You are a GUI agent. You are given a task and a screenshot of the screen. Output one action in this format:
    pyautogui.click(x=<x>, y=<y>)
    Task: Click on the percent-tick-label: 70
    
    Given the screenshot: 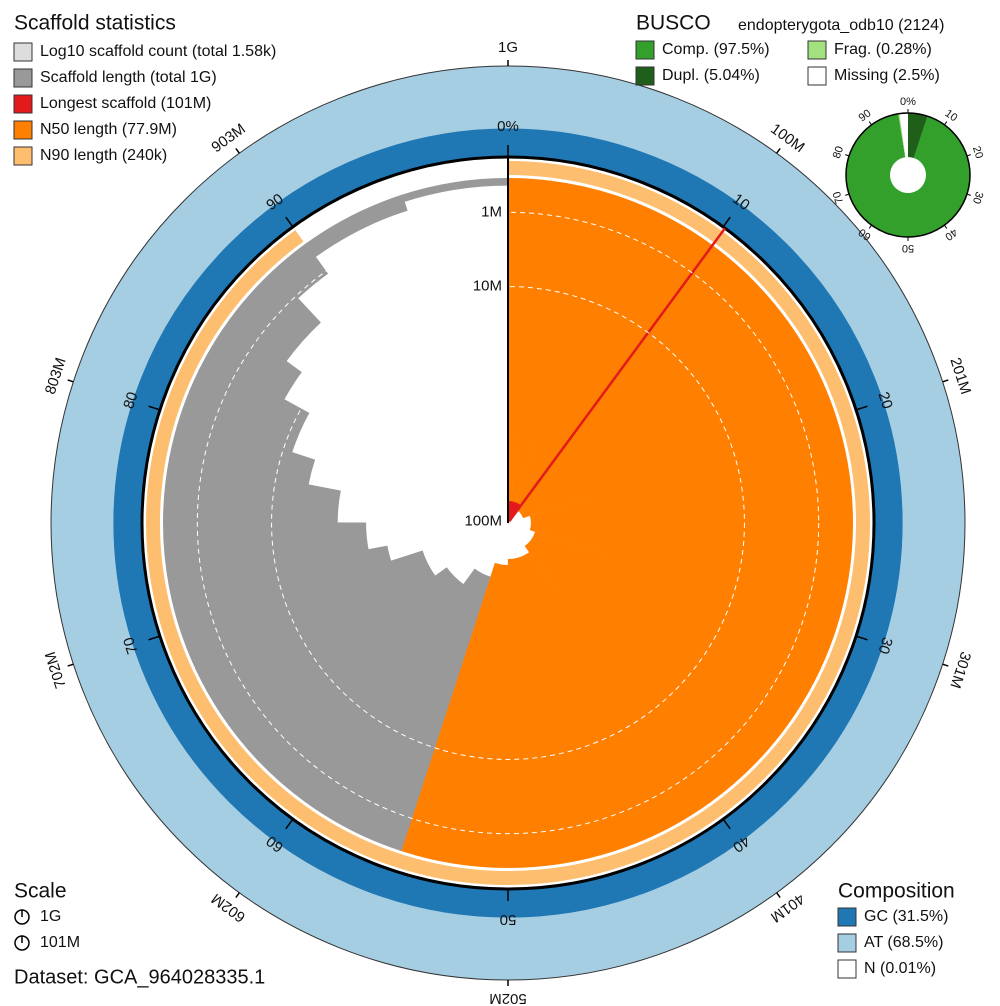 What is the action you would take?
    pyautogui.click(x=130, y=645)
    